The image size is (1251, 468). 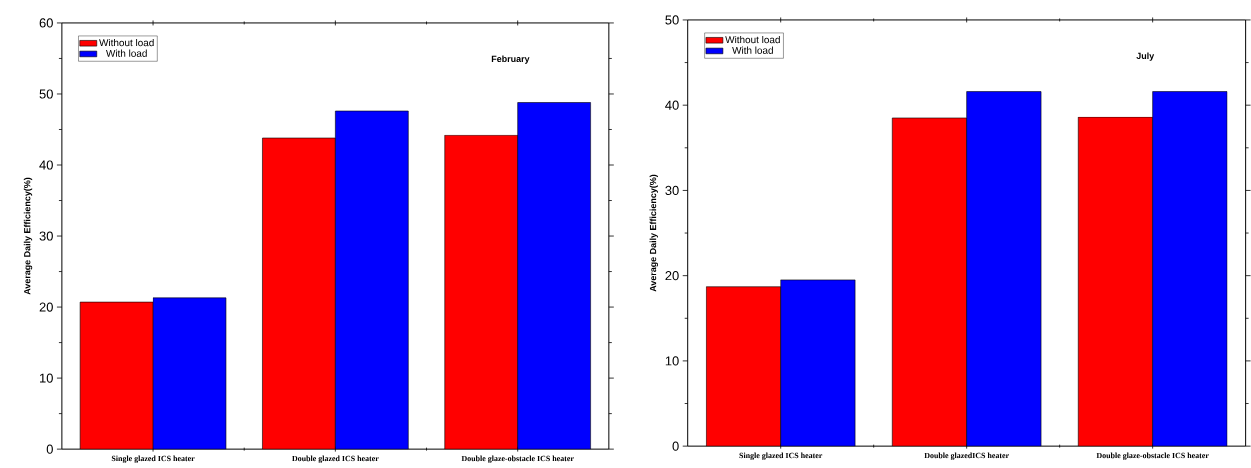 What do you see at coordinates (510, 59) in the screenshot?
I see `text: February` at bounding box center [510, 59].